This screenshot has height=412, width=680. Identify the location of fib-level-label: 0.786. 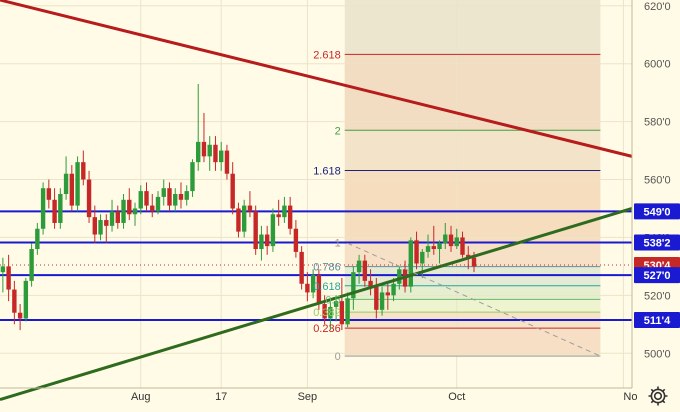
(327, 268).